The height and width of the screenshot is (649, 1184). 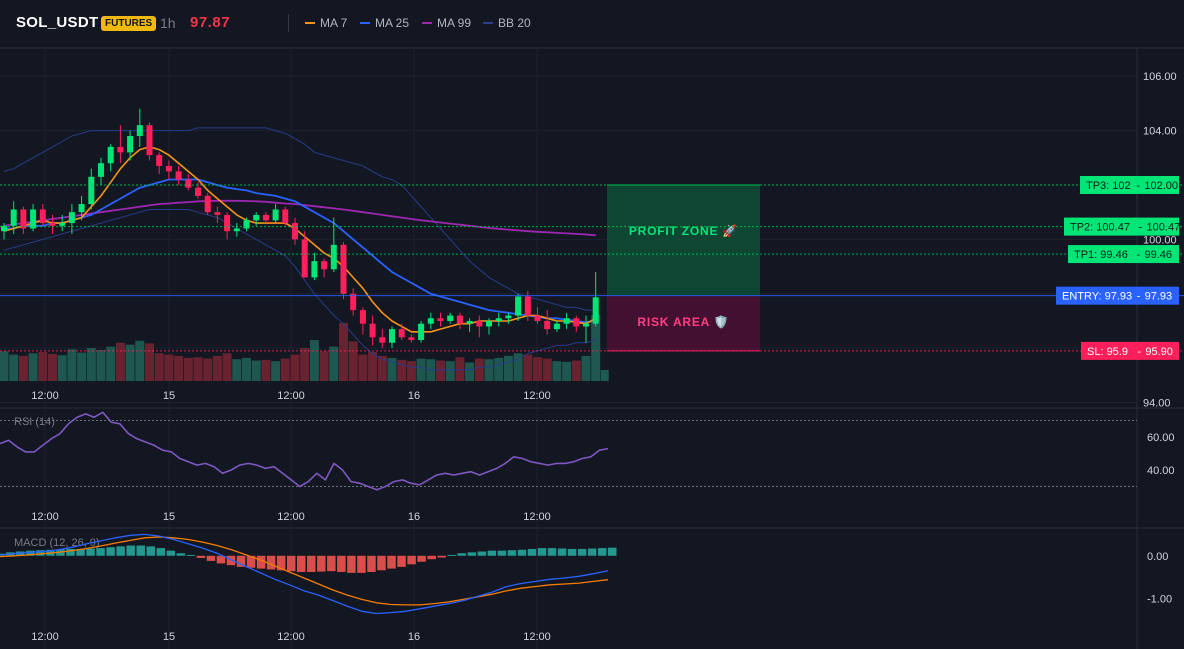 What do you see at coordinates (384, 23) in the screenshot?
I see `legend-ma25: MA 25` at bounding box center [384, 23].